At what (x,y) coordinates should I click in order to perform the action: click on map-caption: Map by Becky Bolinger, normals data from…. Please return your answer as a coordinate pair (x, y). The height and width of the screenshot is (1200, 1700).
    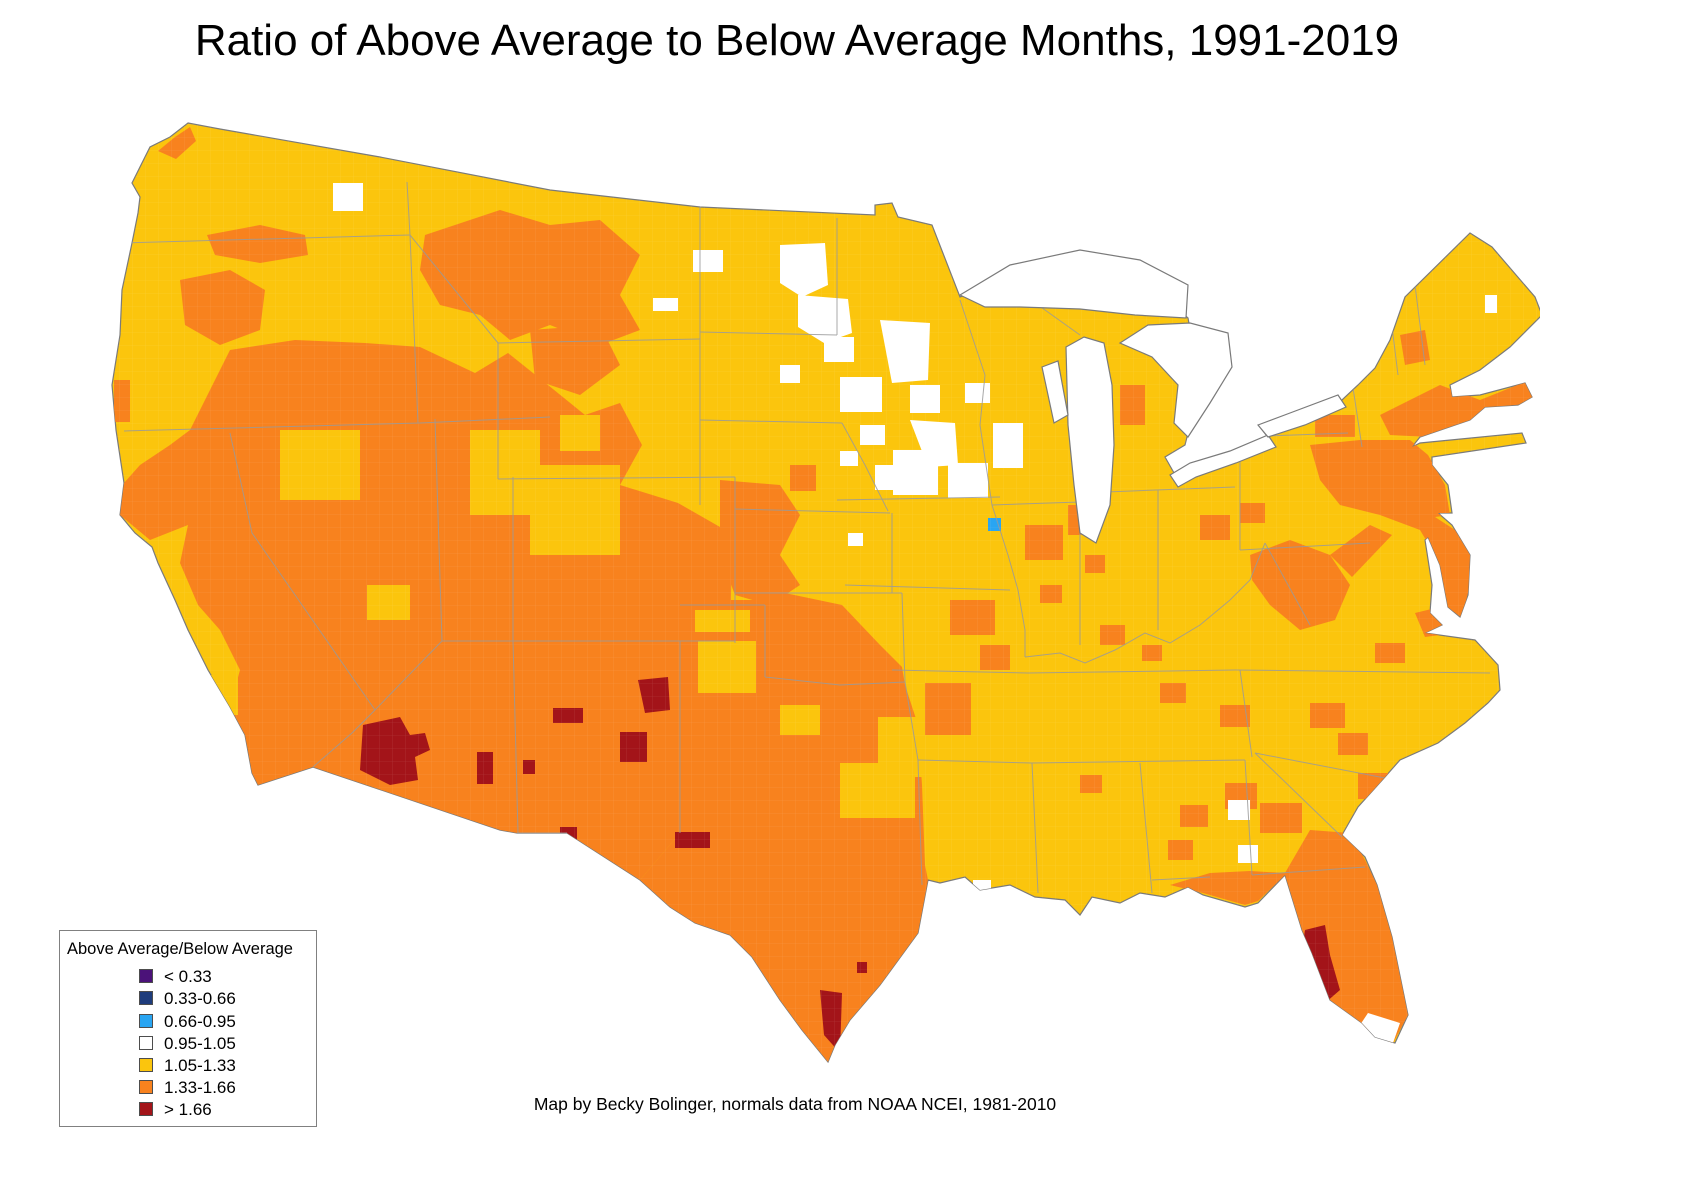
    Looking at the image, I should click on (795, 1104).